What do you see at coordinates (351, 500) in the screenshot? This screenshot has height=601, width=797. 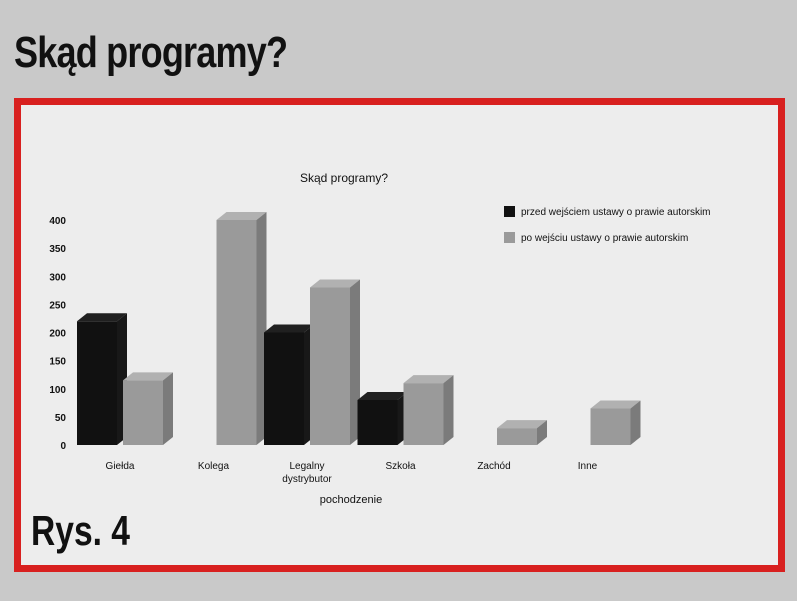 I see `x-axis-label: pochodzenie` at bounding box center [351, 500].